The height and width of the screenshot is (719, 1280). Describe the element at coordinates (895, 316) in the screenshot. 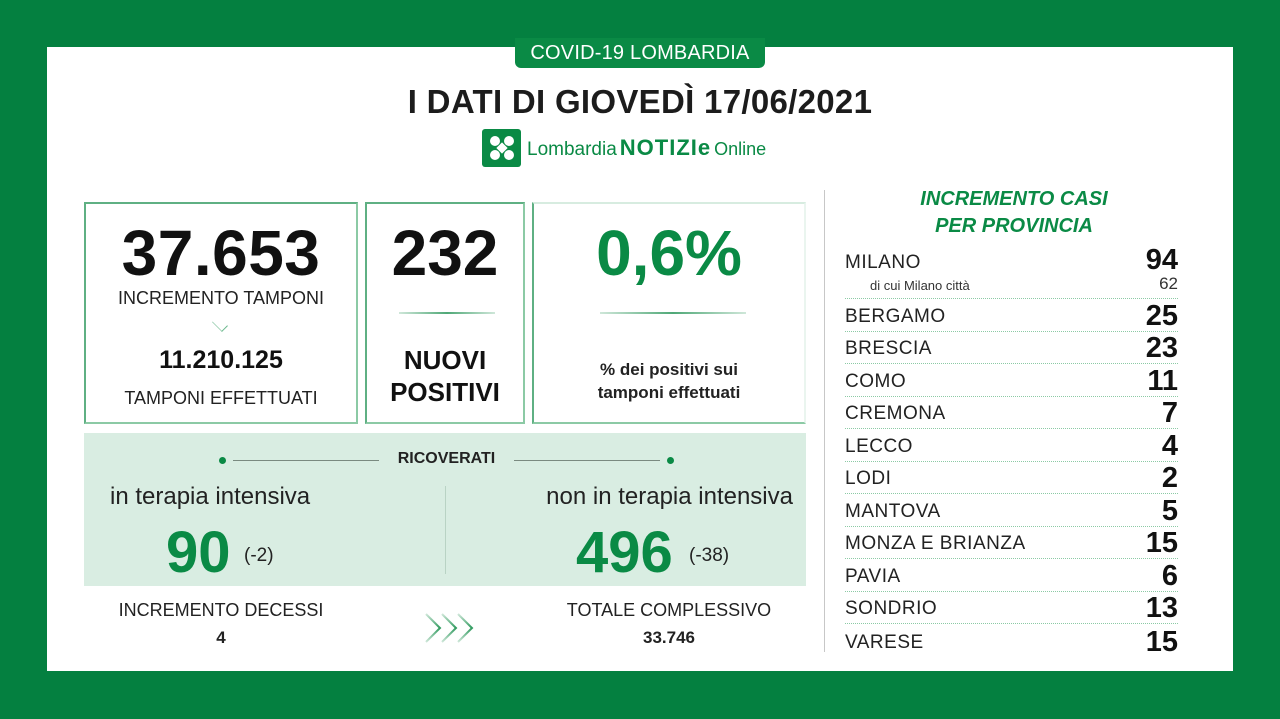

I see `province-name: BERGAMO` at that location.